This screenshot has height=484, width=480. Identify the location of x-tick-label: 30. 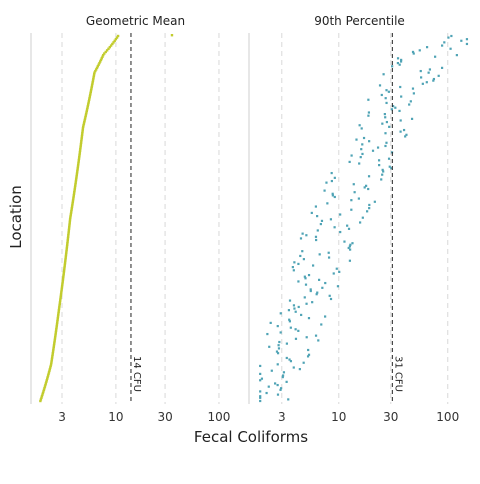
(390, 417).